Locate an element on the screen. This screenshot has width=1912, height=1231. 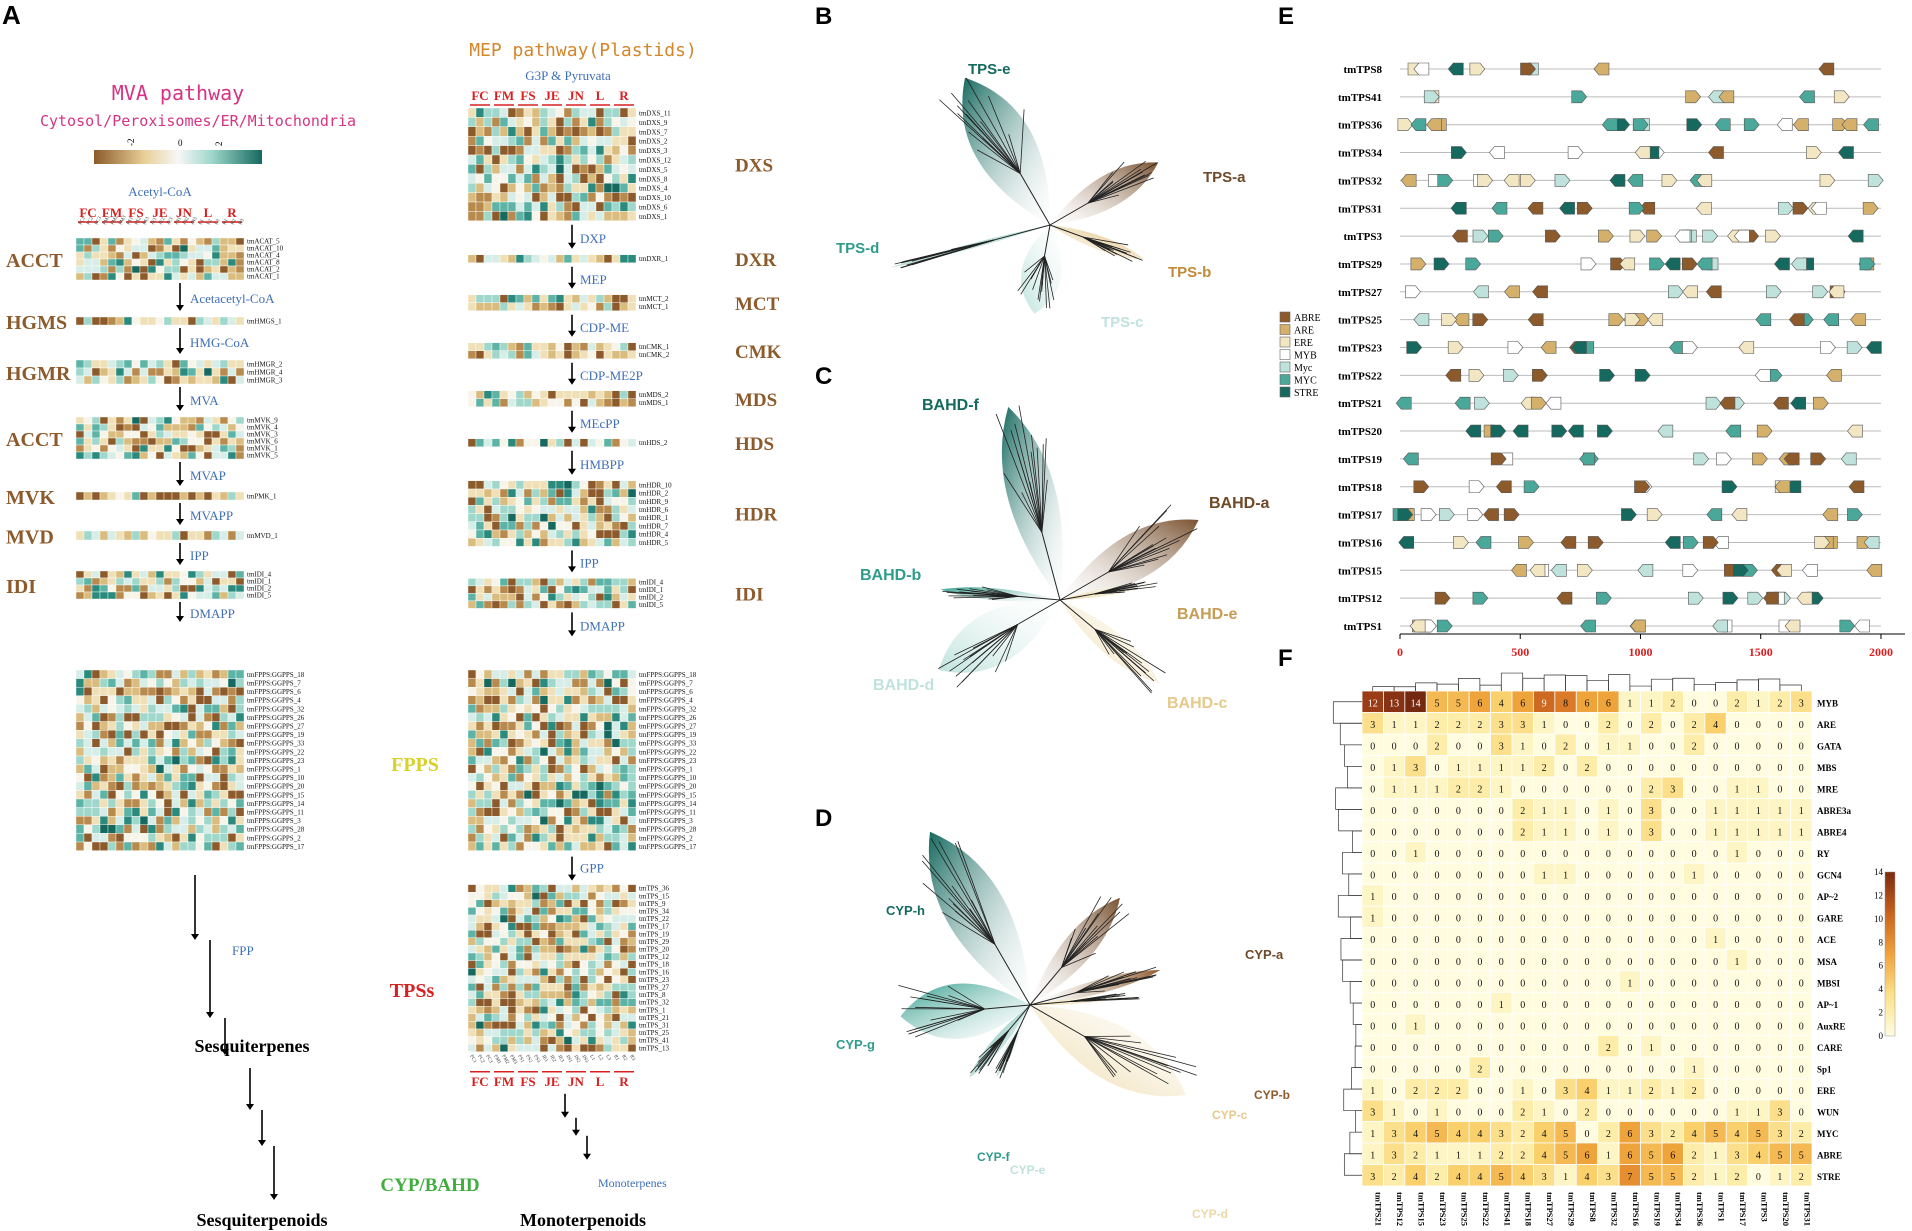
promoter-gene-label: tmTPS1 is located at coordinates (1363, 627).